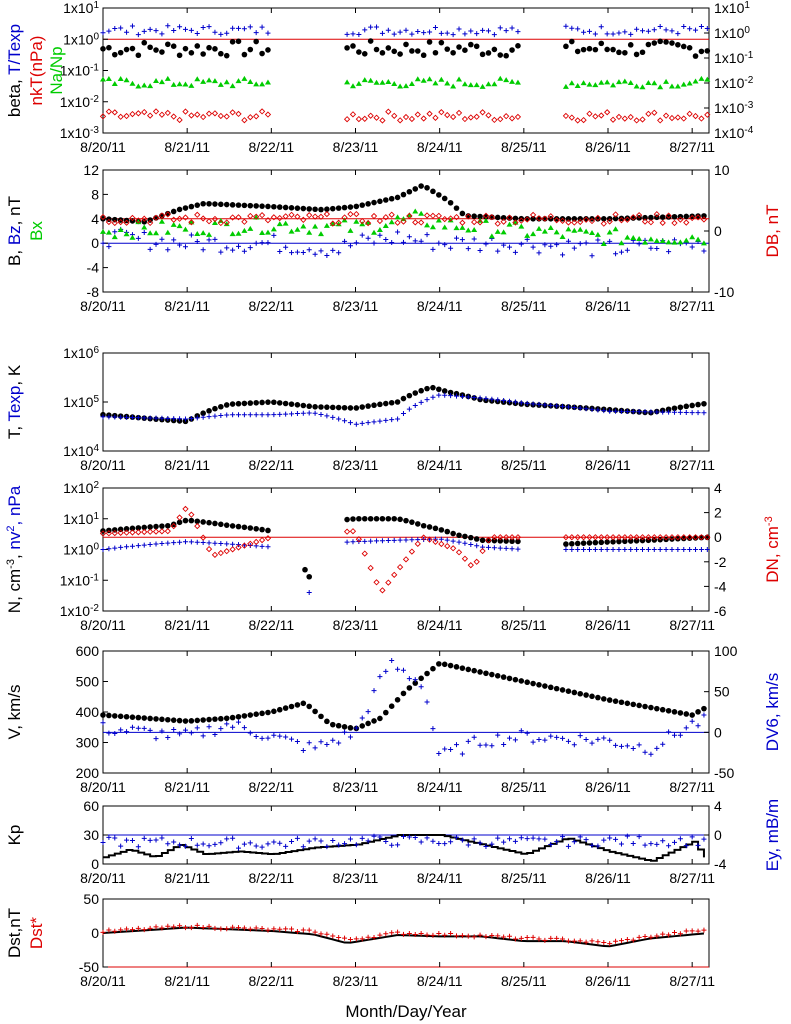 The image size is (791, 1024). Describe the element at coordinates (722, 692) in the screenshot. I see `right-tick-label: 50` at that location.